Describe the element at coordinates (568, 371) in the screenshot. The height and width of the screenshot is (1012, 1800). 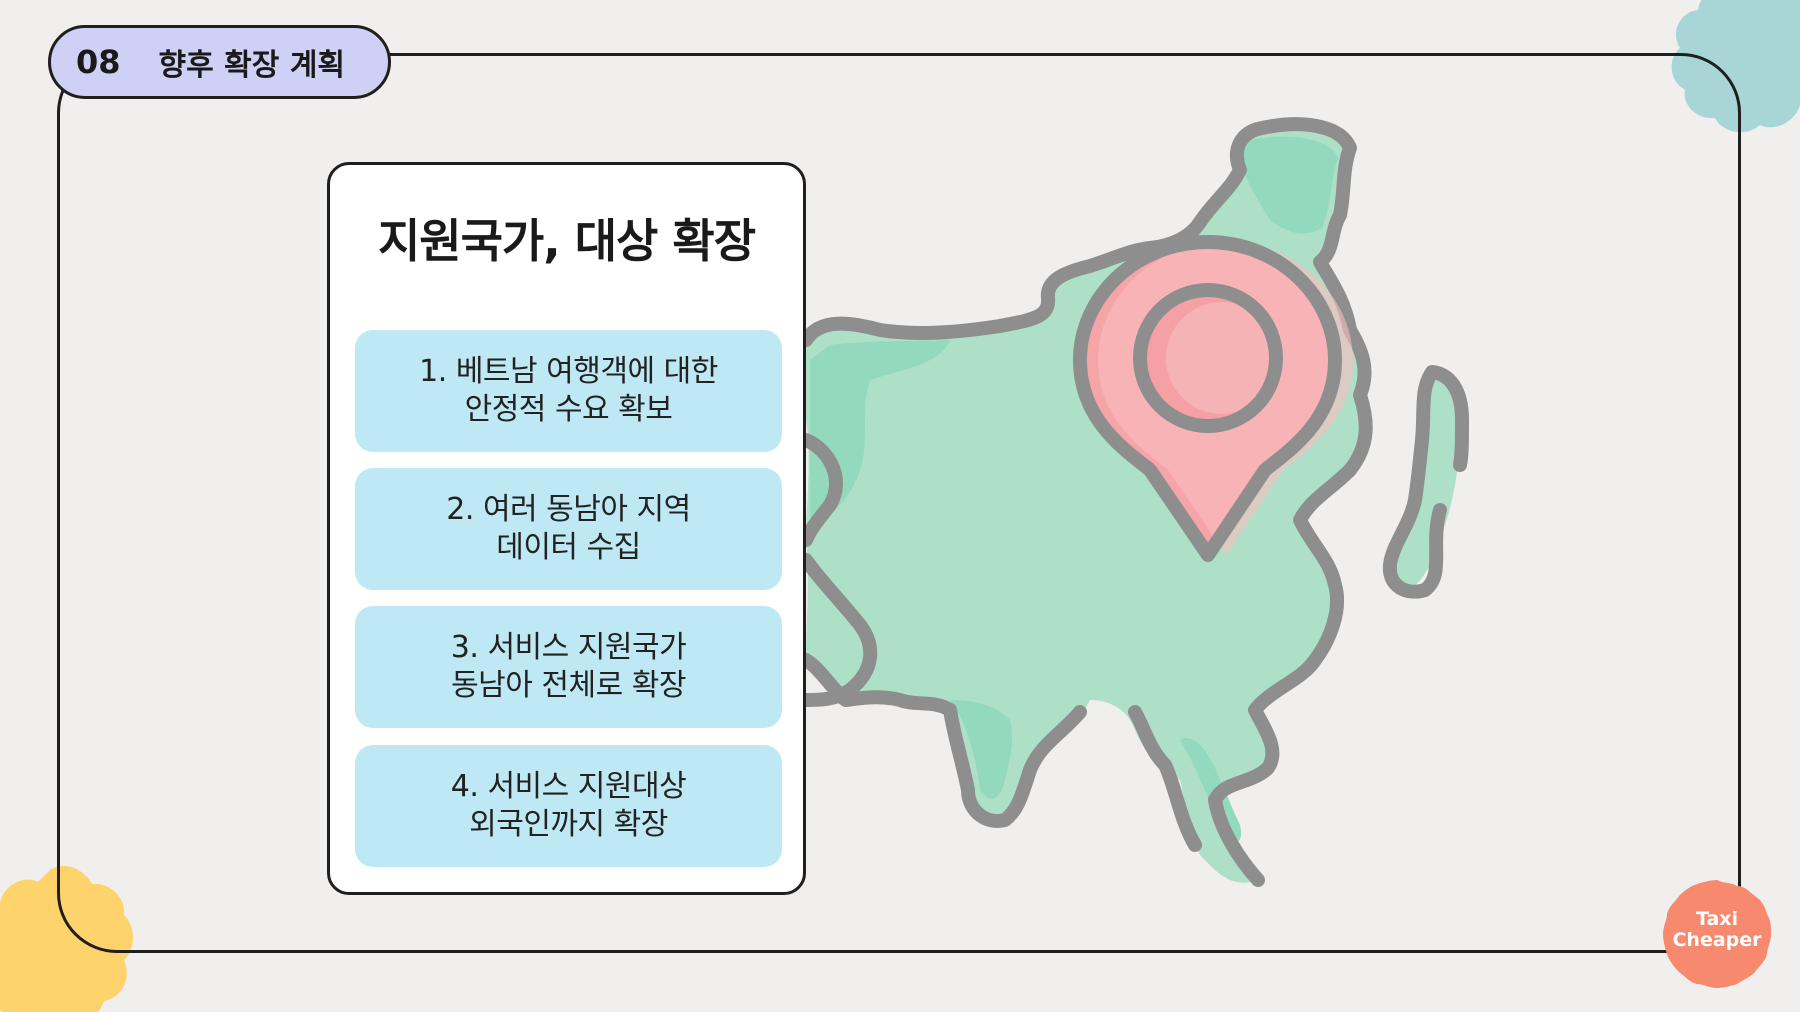
I see `plan-item-1-line1: 1. 베트남 여행객에 대한` at that location.